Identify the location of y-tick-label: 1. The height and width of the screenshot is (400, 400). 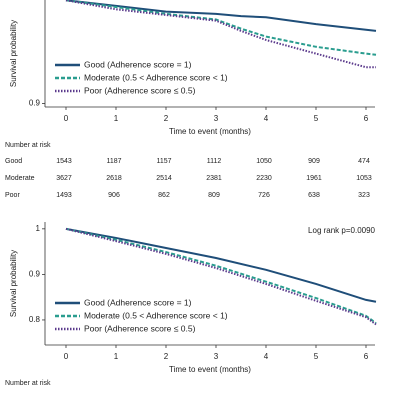
(38, 228).